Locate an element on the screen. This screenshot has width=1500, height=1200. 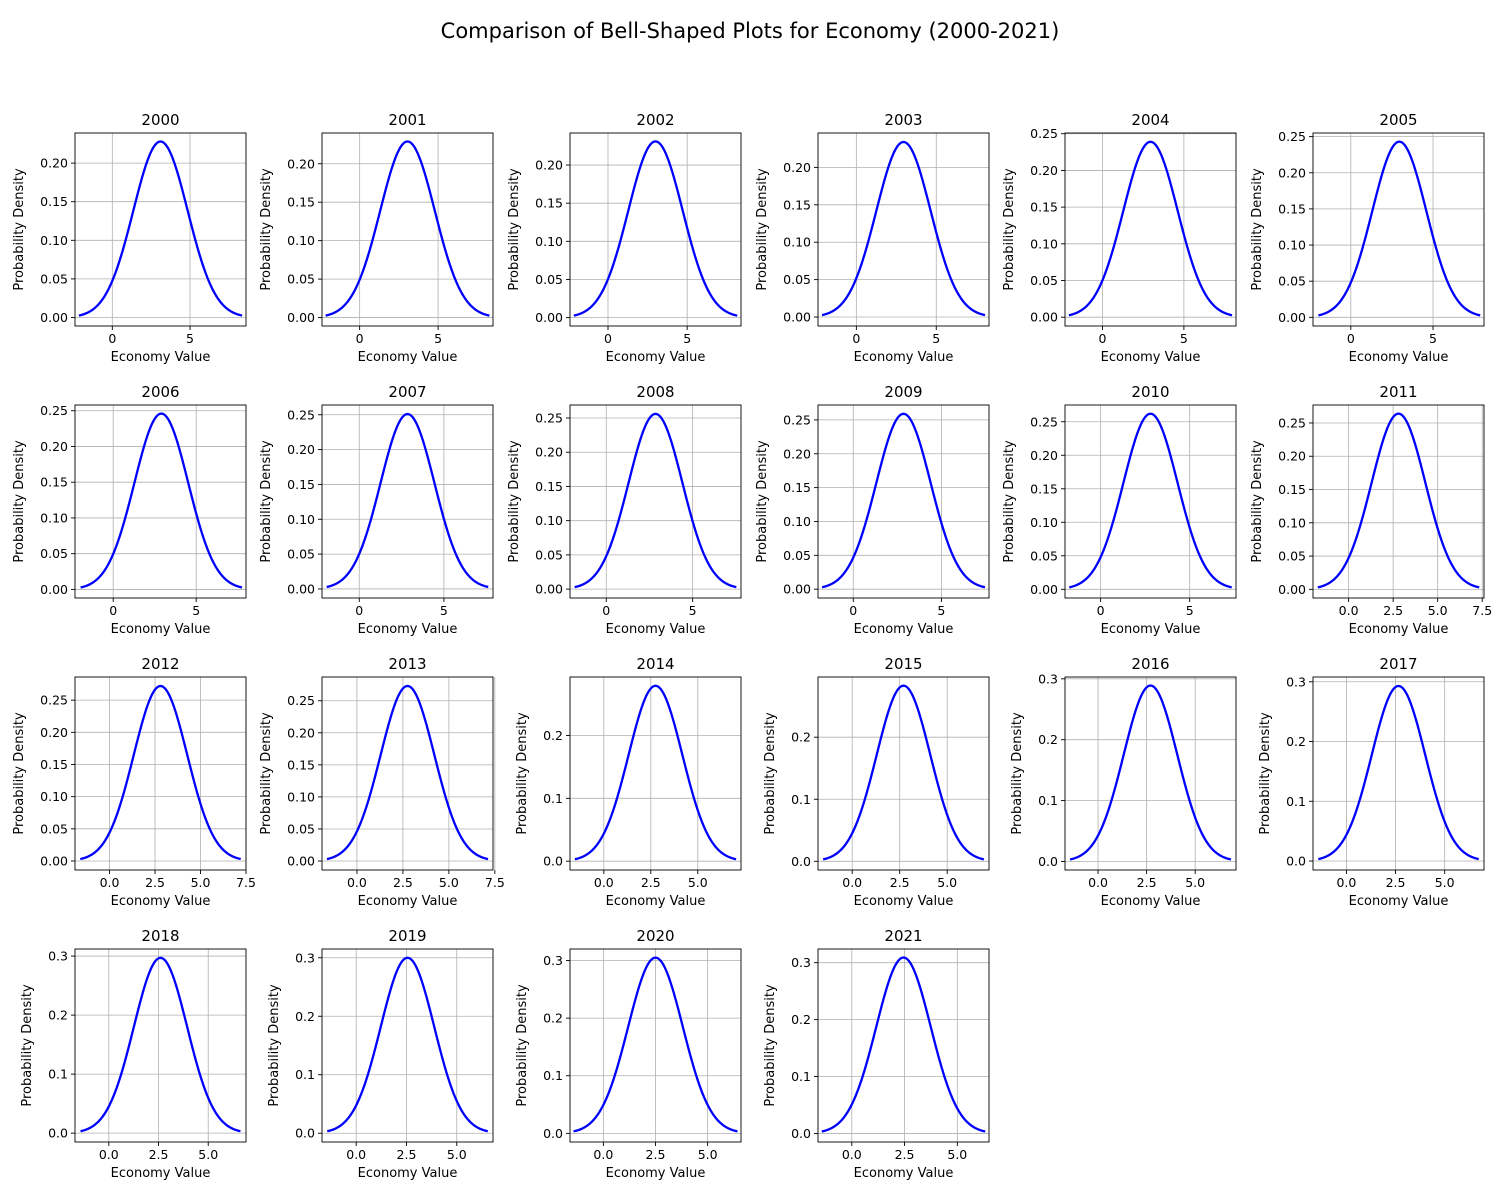
x-tick-label: 7.5 is located at coordinates (1482, 610).